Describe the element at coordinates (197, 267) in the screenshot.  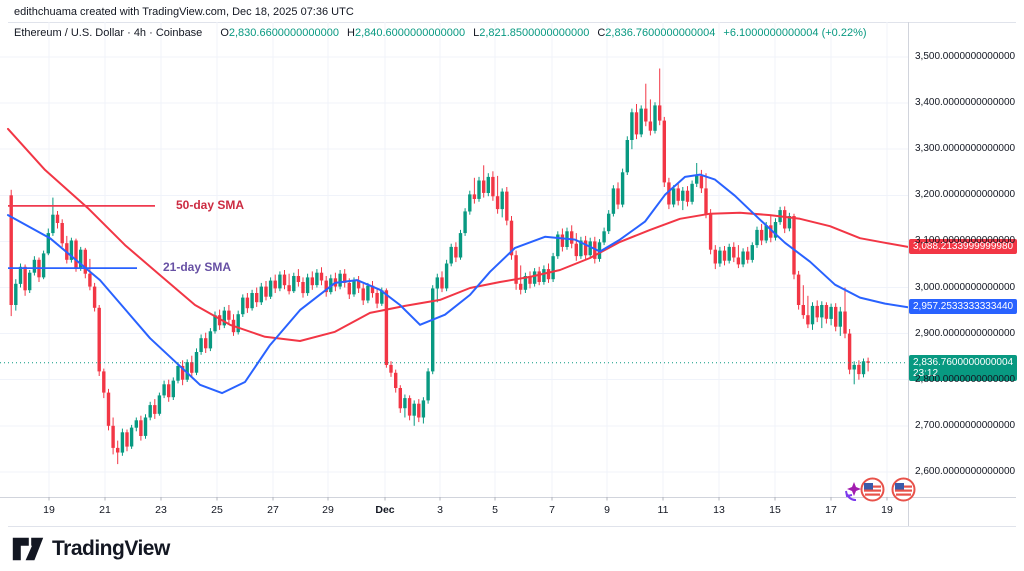
I see `sma21-annotation-label: 21-day SMA` at that location.